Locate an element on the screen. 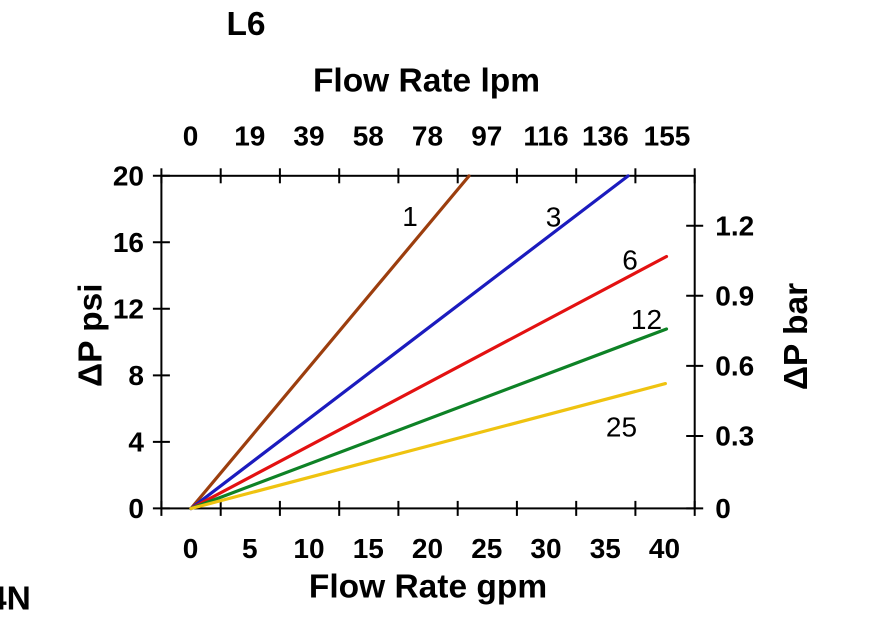  svg-text: 0.9 is located at coordinates (734, 296).